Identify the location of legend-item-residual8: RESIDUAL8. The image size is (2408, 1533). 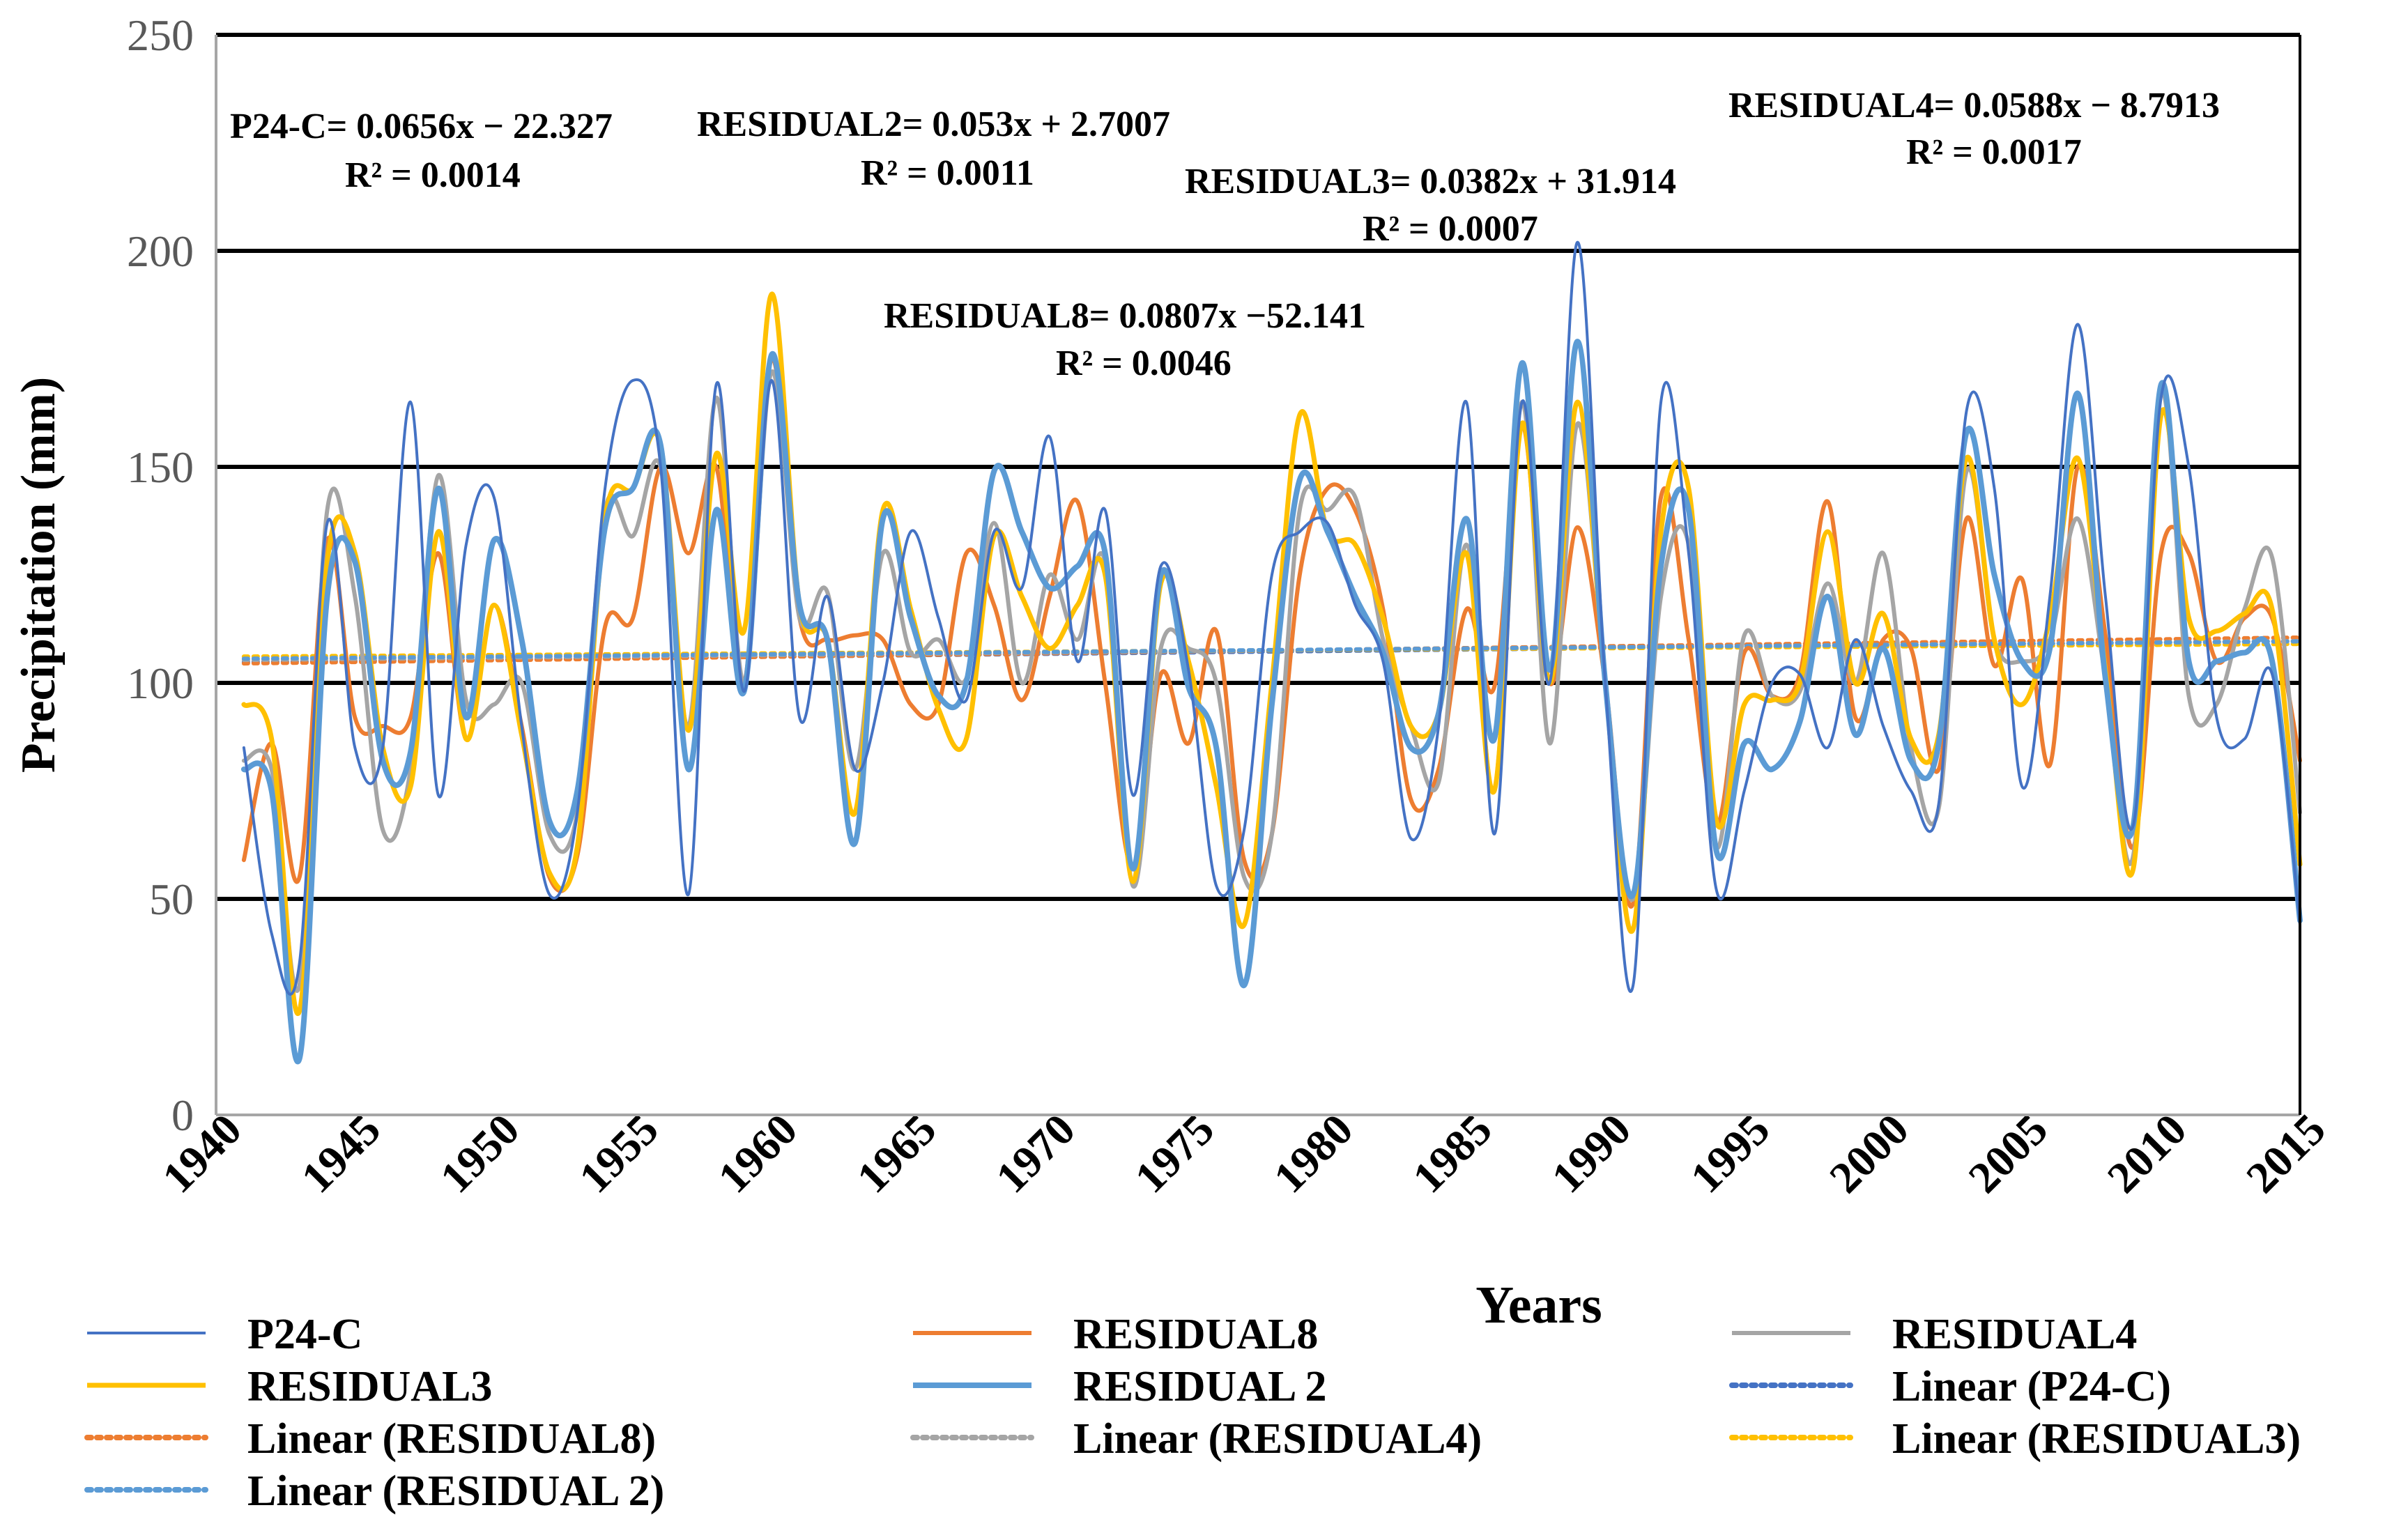
(1115, 1334).